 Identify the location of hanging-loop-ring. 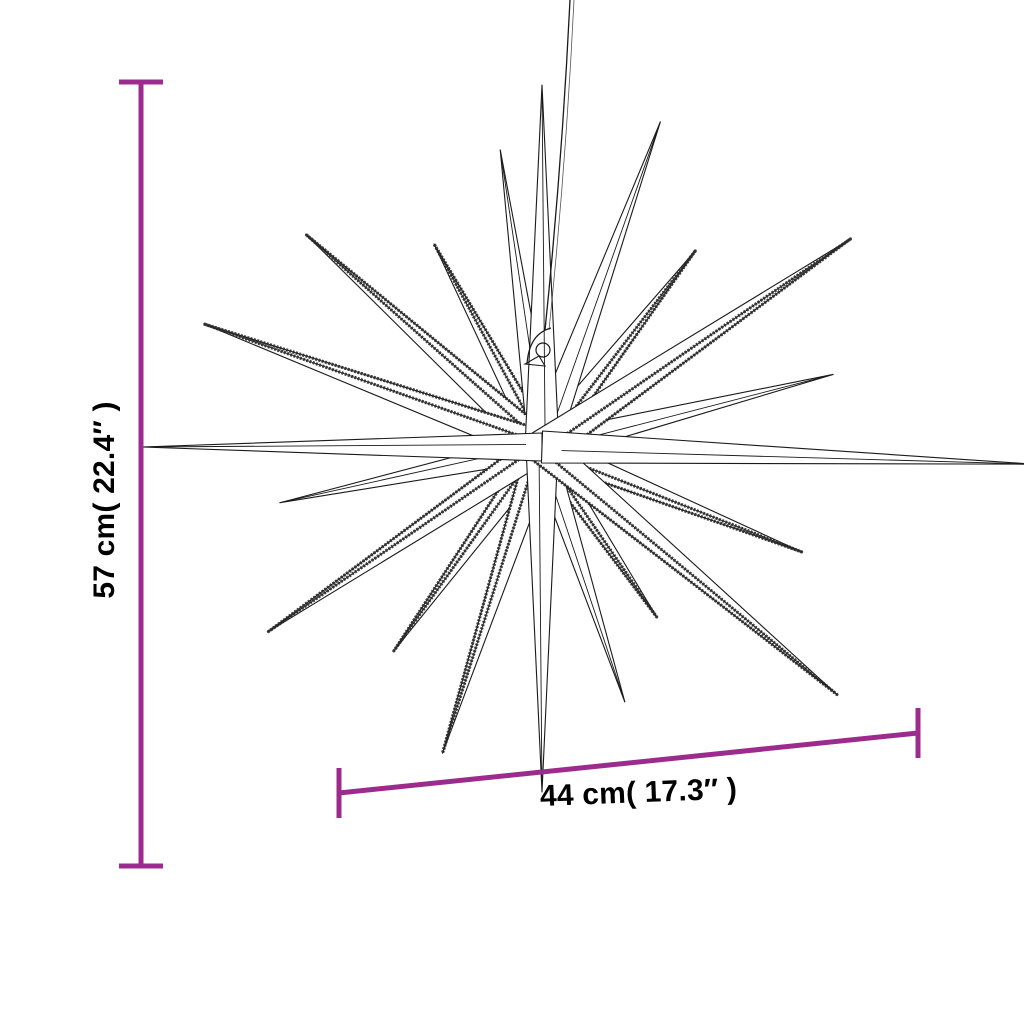
(543, 350).